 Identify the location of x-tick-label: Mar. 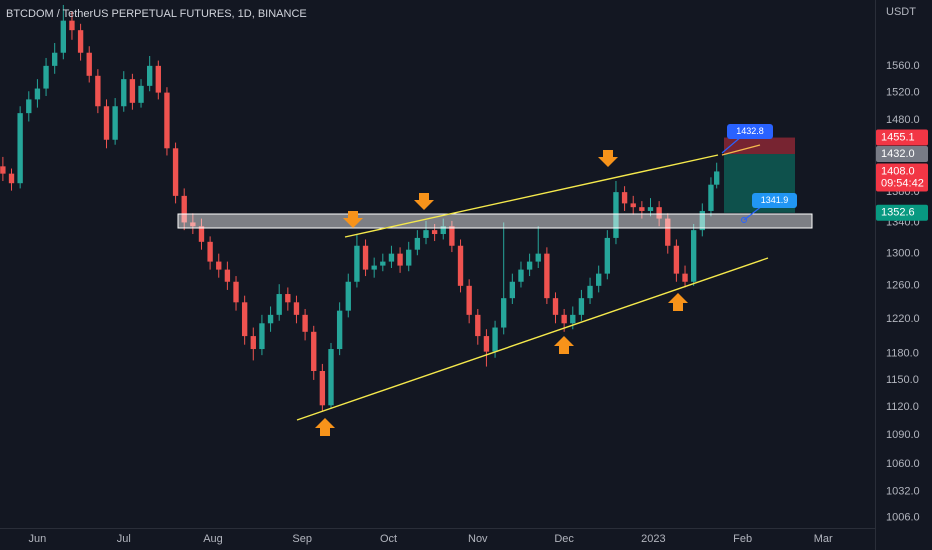
(823, 539).